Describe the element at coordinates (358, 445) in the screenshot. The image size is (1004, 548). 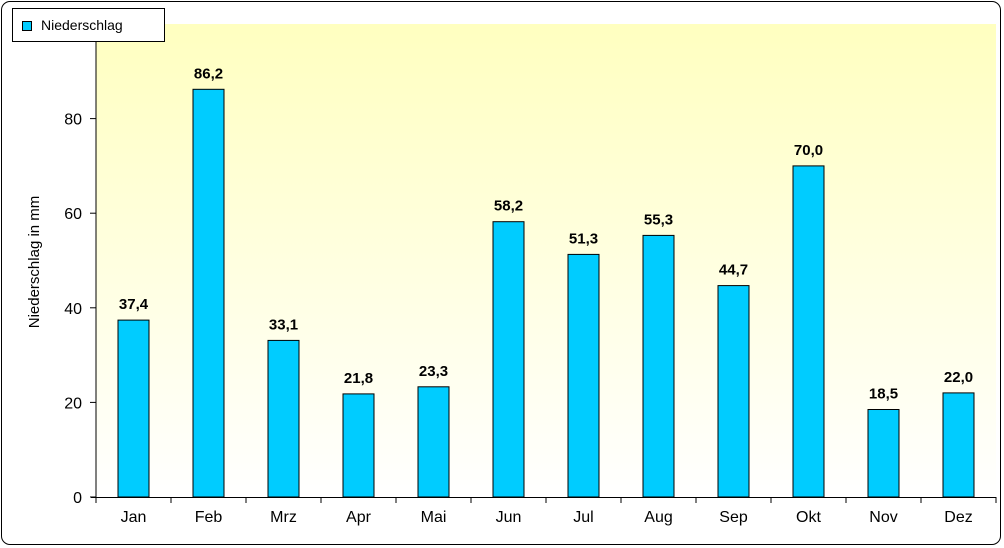
I see `bar-apr` at that location.